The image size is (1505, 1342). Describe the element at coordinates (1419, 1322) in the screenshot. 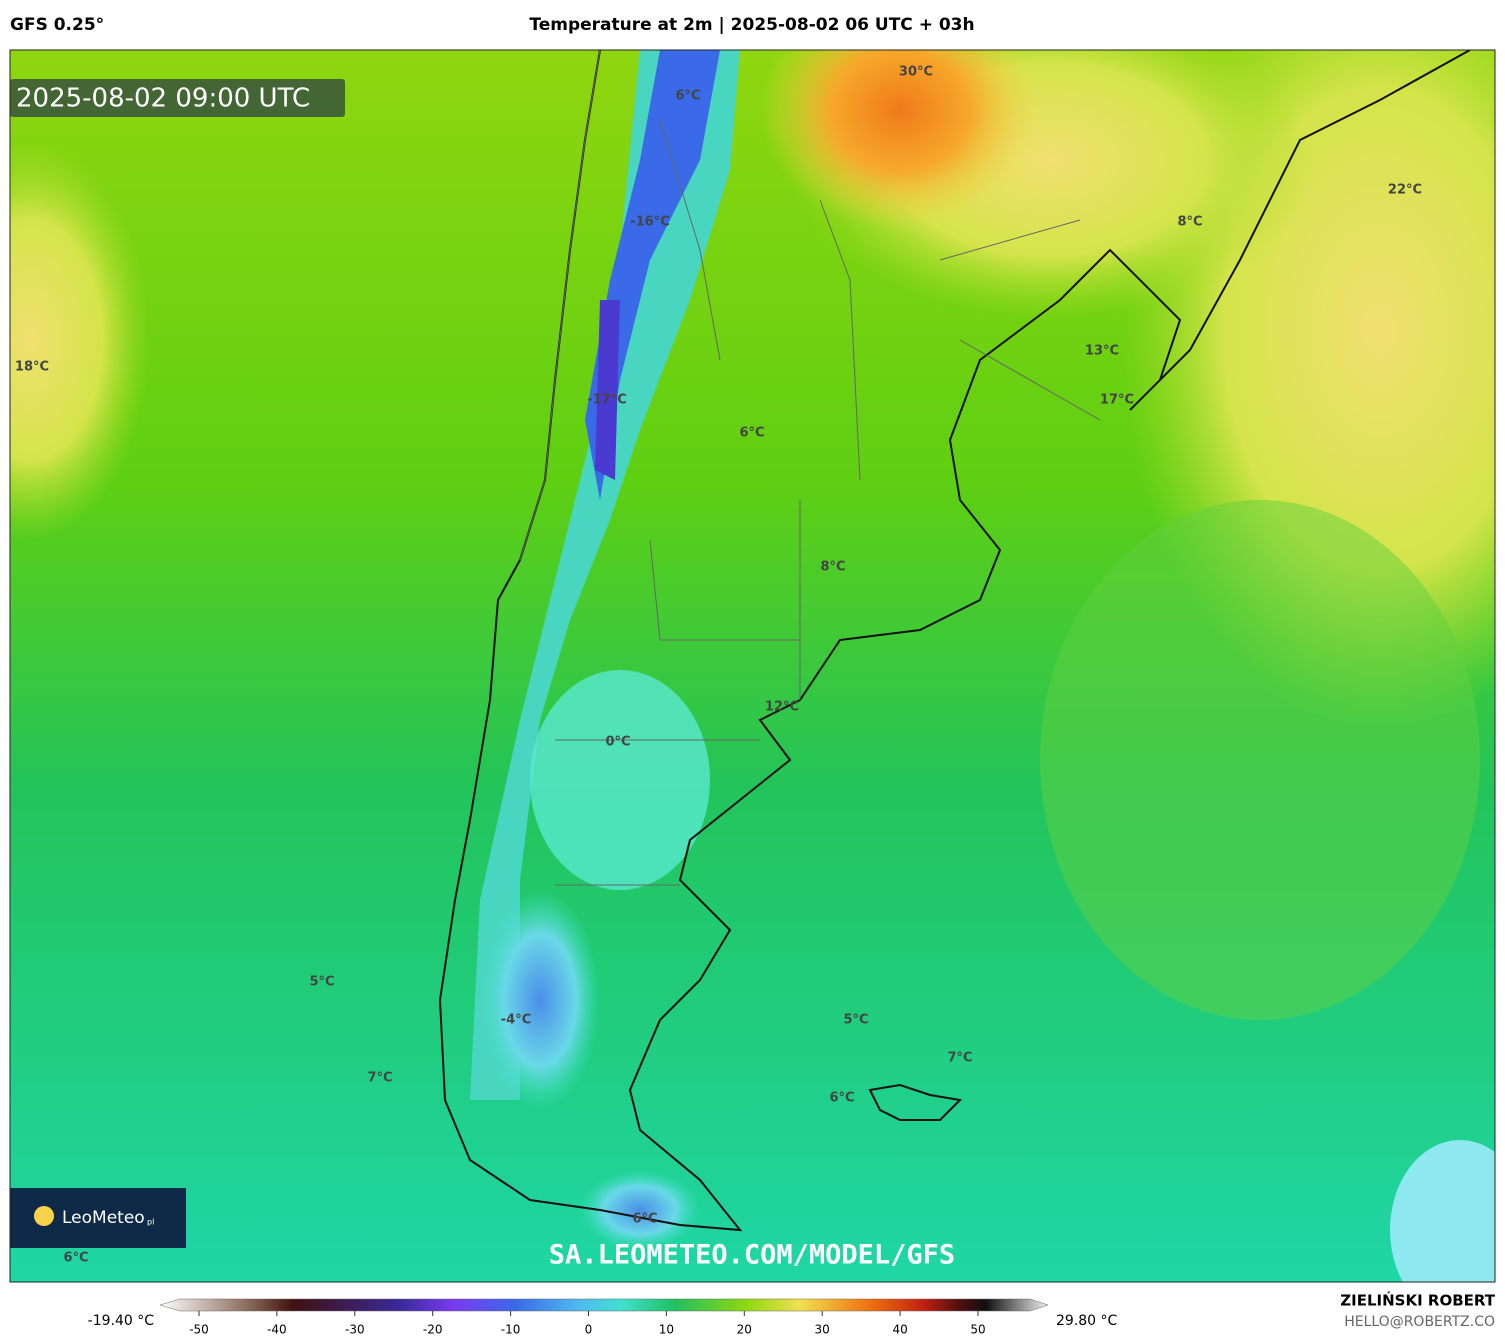

I see `email: HELLO@ROBERTZ.CO` at that location.